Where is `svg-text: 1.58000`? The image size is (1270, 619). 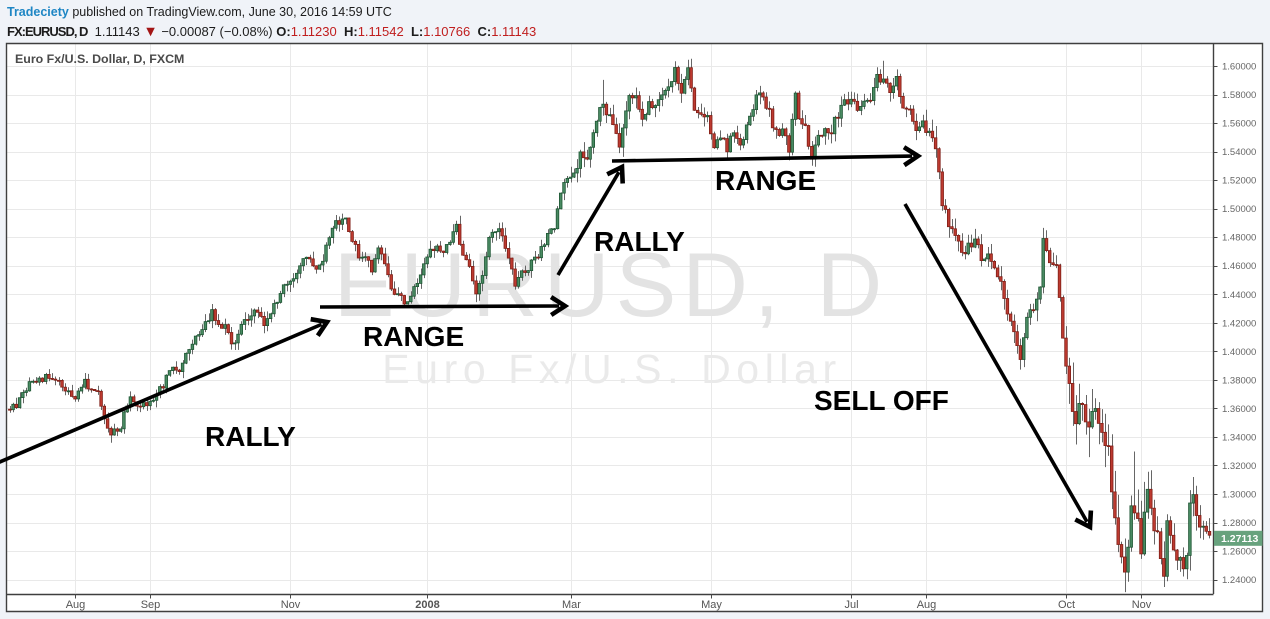
svg-text: 1.58000 is located at coordinates (1239, 95).